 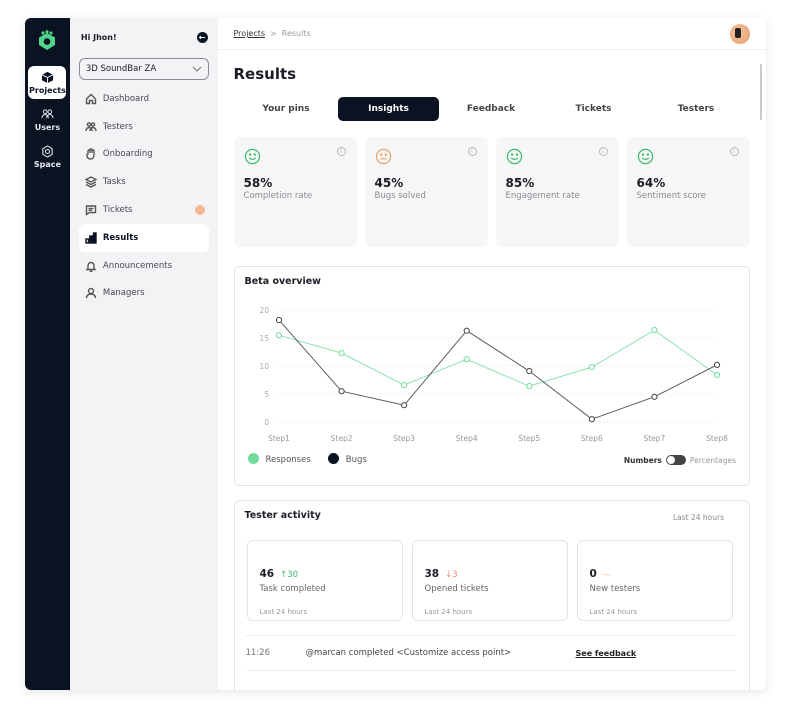 What do you see at coordinates (491, 34) in the screenshot?
I see `top-bar: Projects > Results` at bounding box center [491, 34].